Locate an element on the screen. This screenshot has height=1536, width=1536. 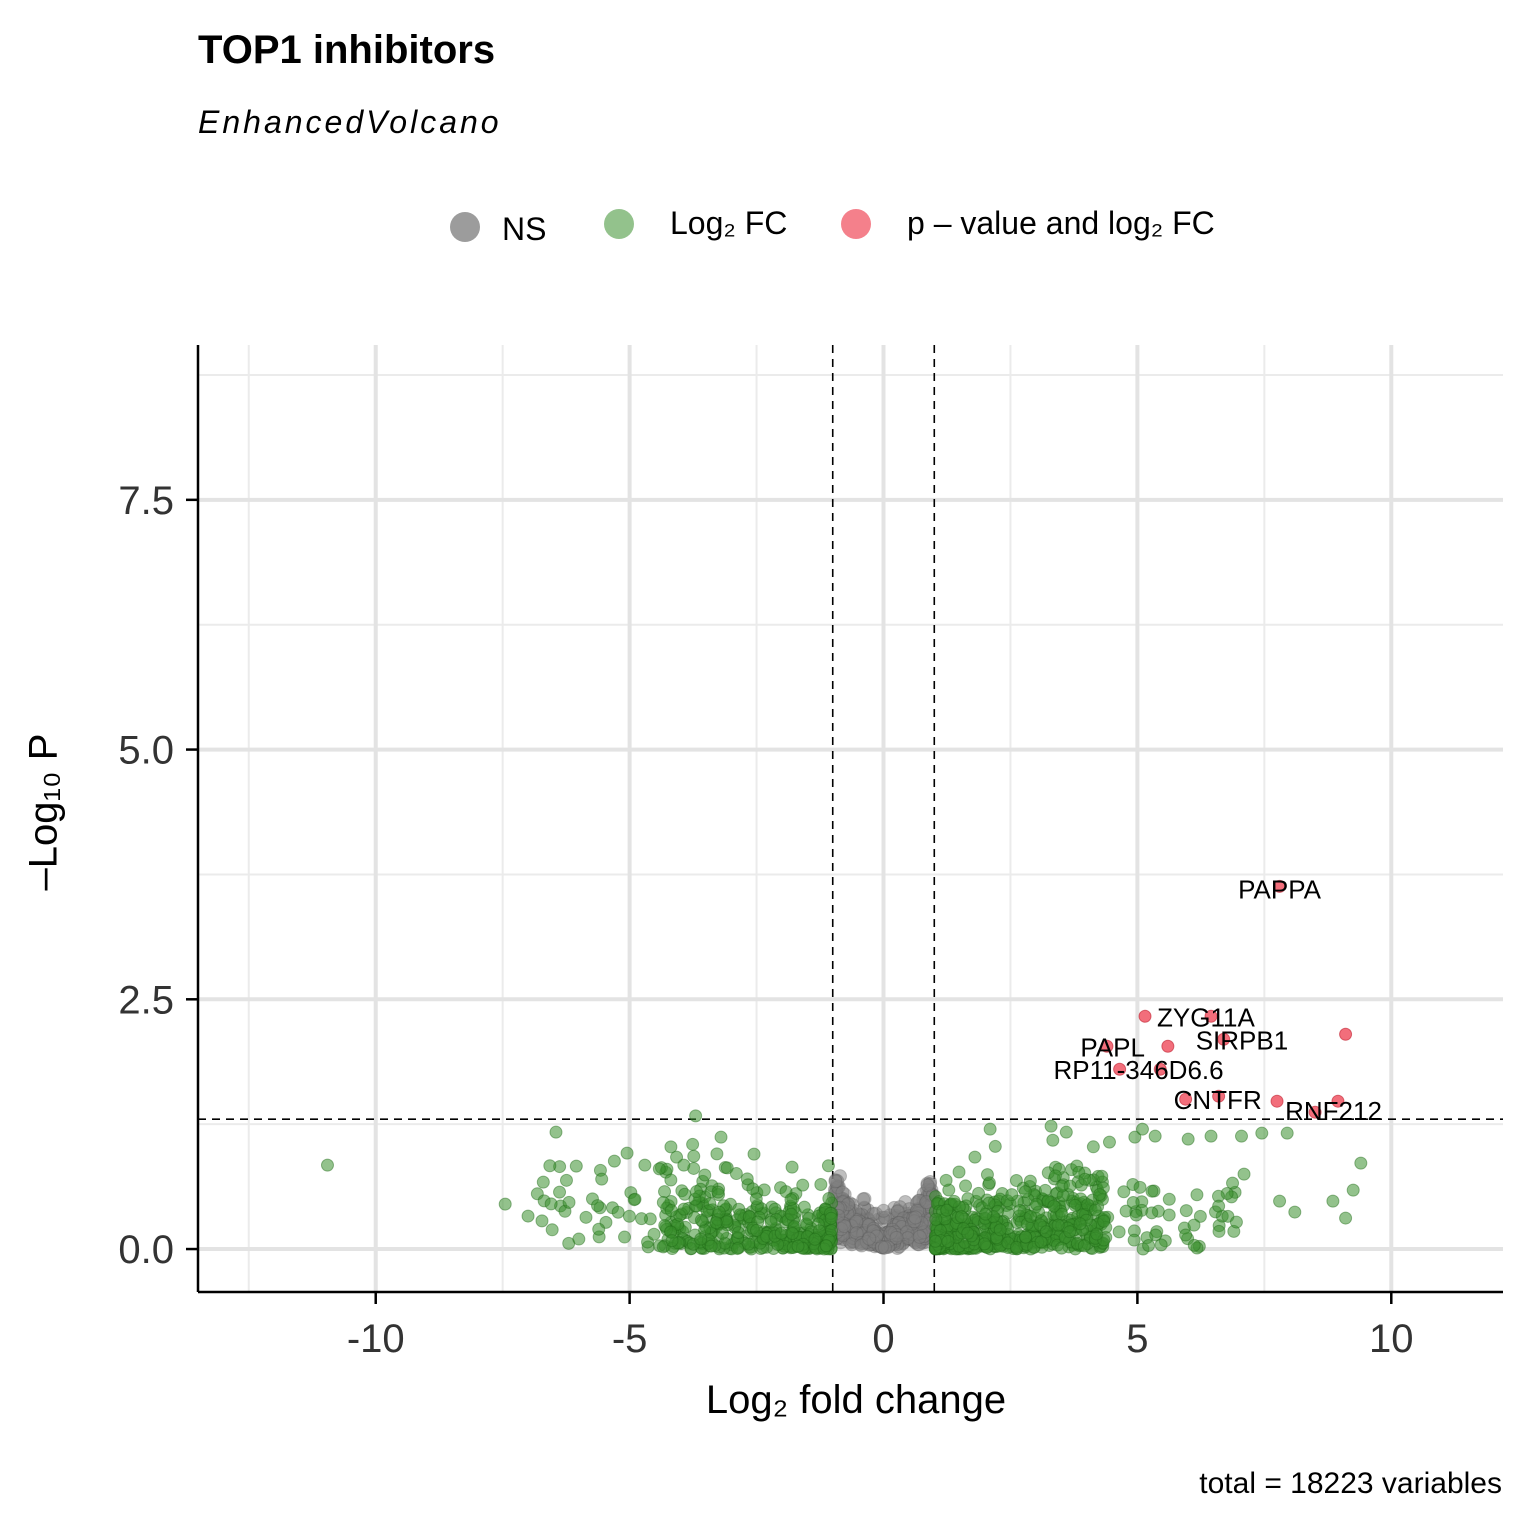
chart-title: TOP1 inhibitors is located at coordinates (347, 50).